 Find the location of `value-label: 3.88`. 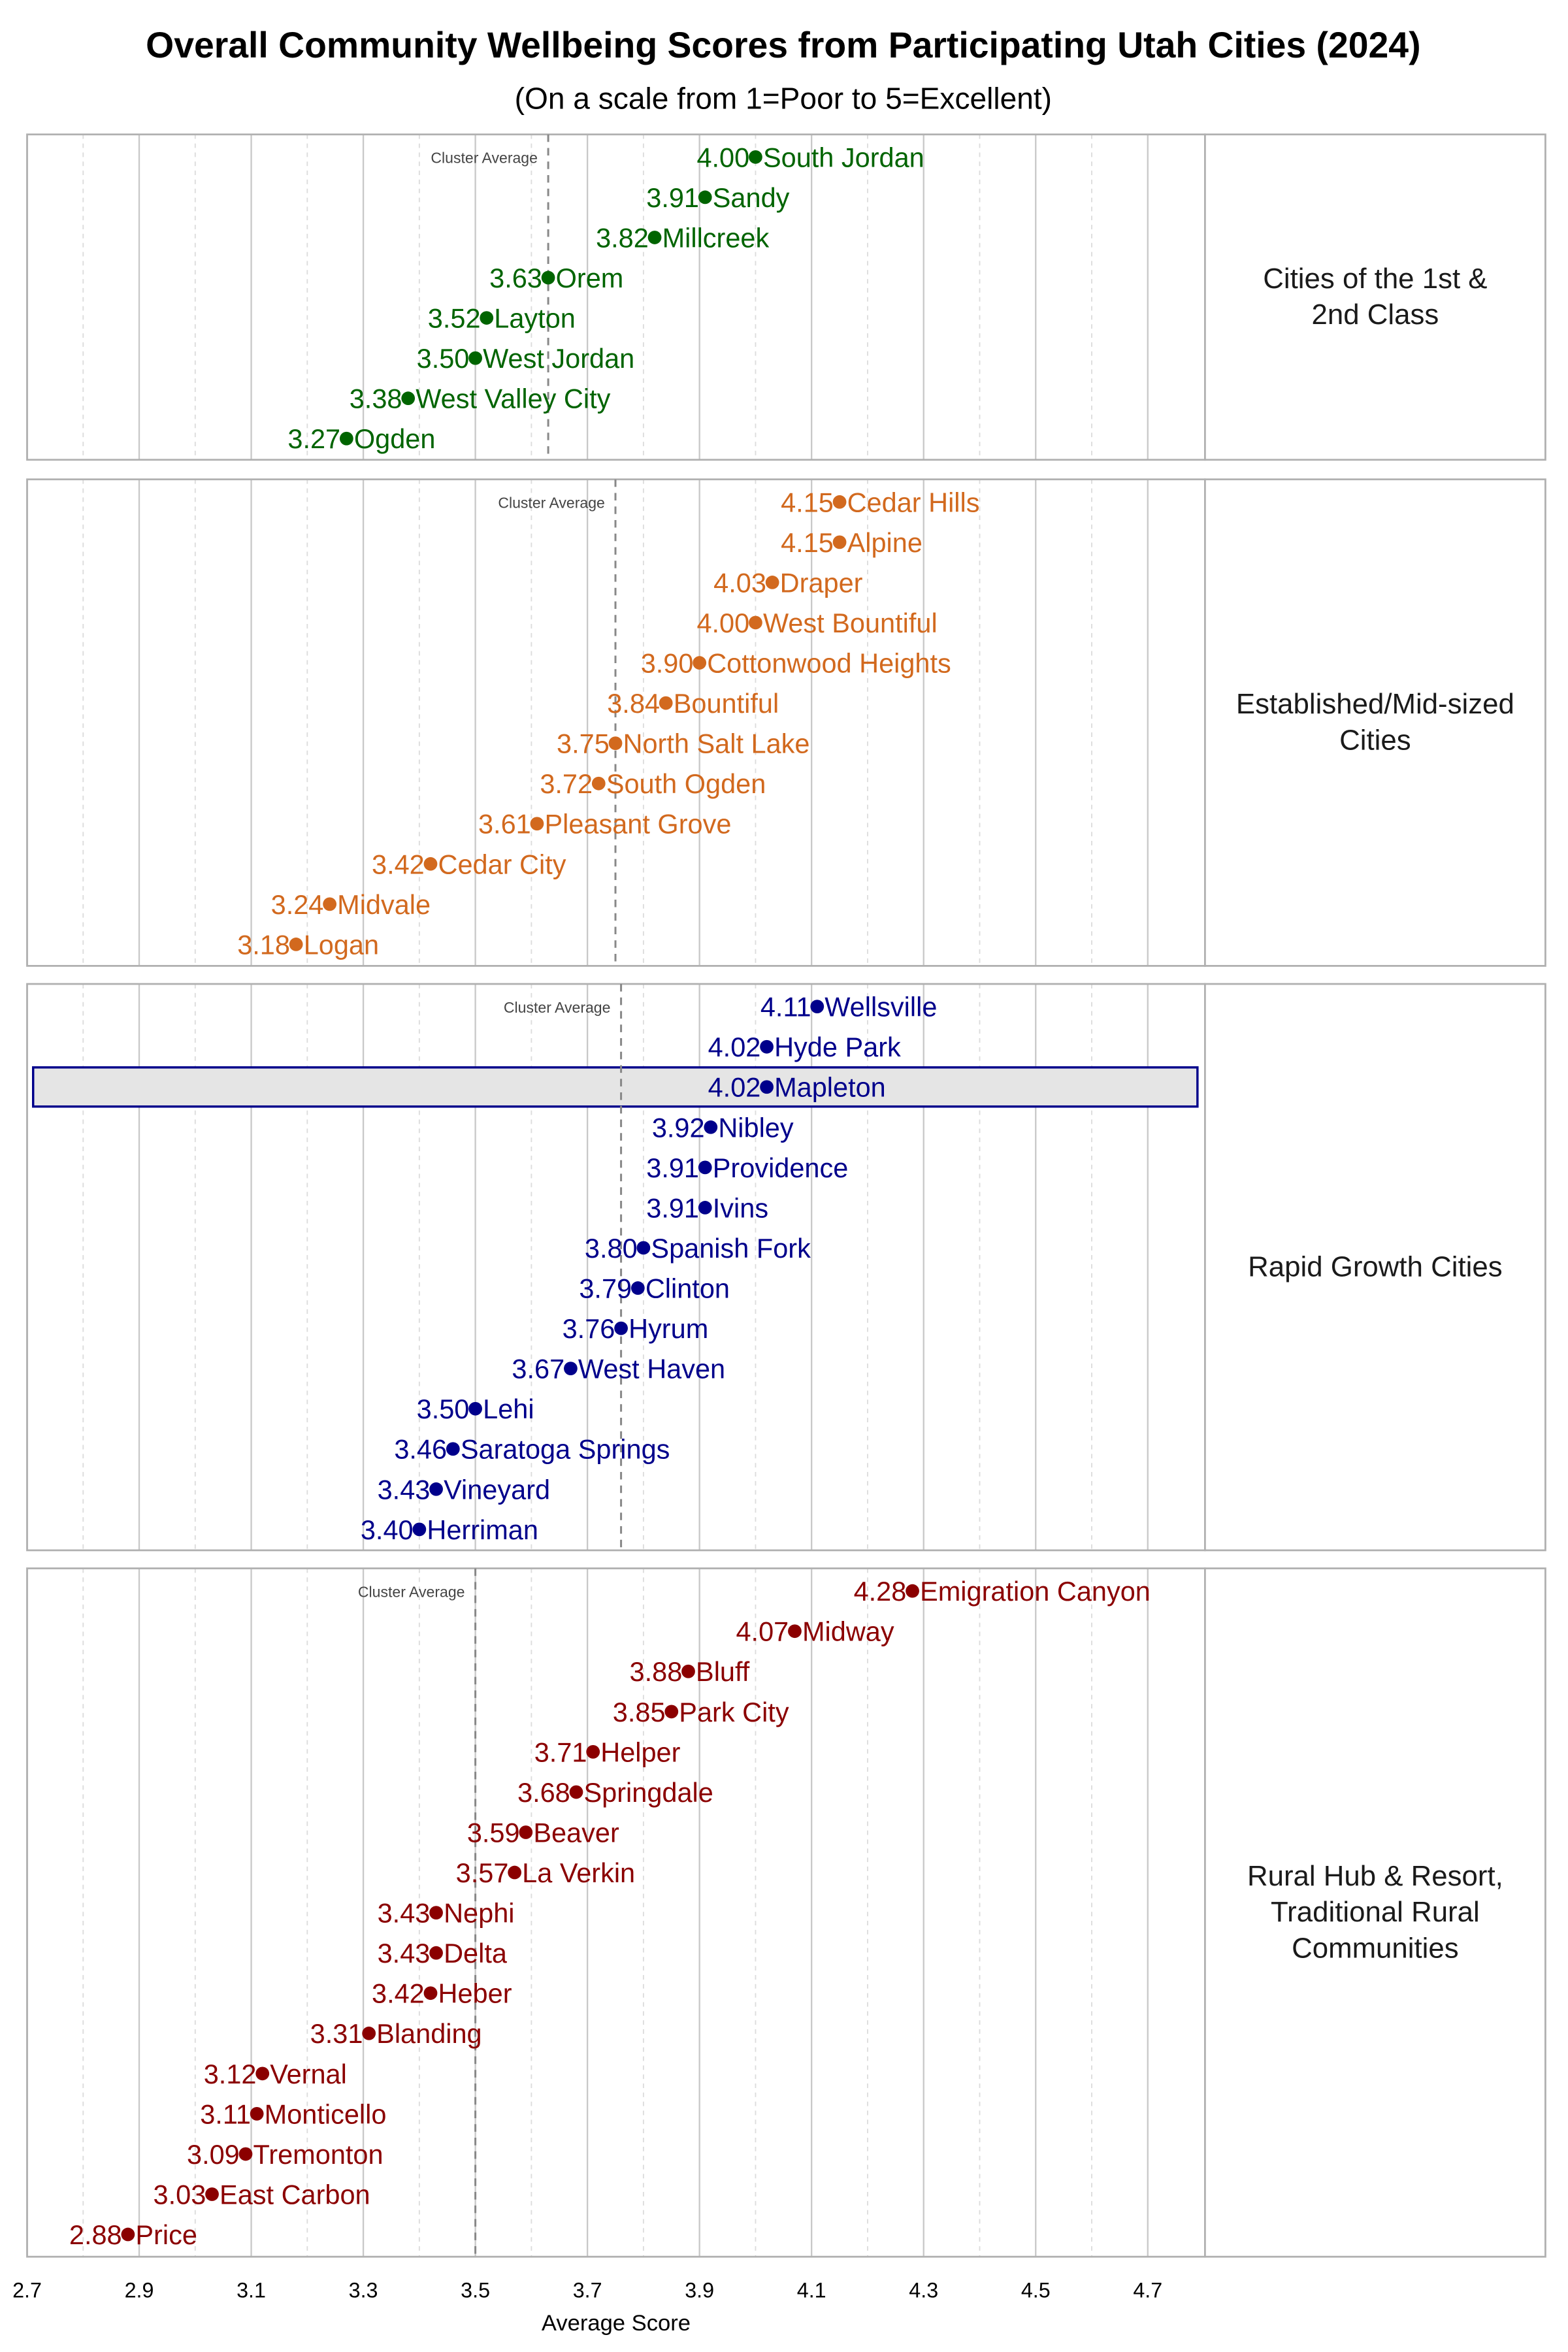

value-label: 3.88 is located at coordinates (656, 1671).